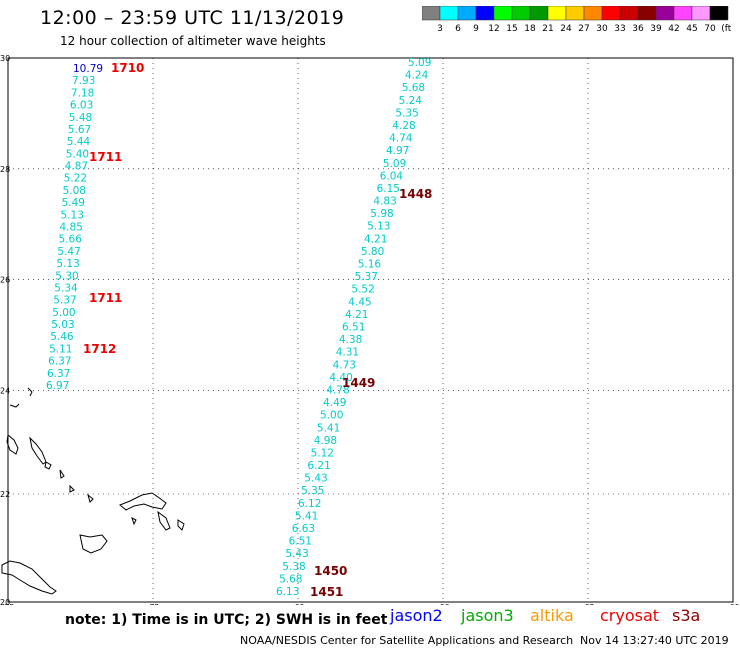 The image size is (740, 650). Describe the element at coordinates (83, 81) in the screenshot. I see `wave-height-value: 7.93` at that location.